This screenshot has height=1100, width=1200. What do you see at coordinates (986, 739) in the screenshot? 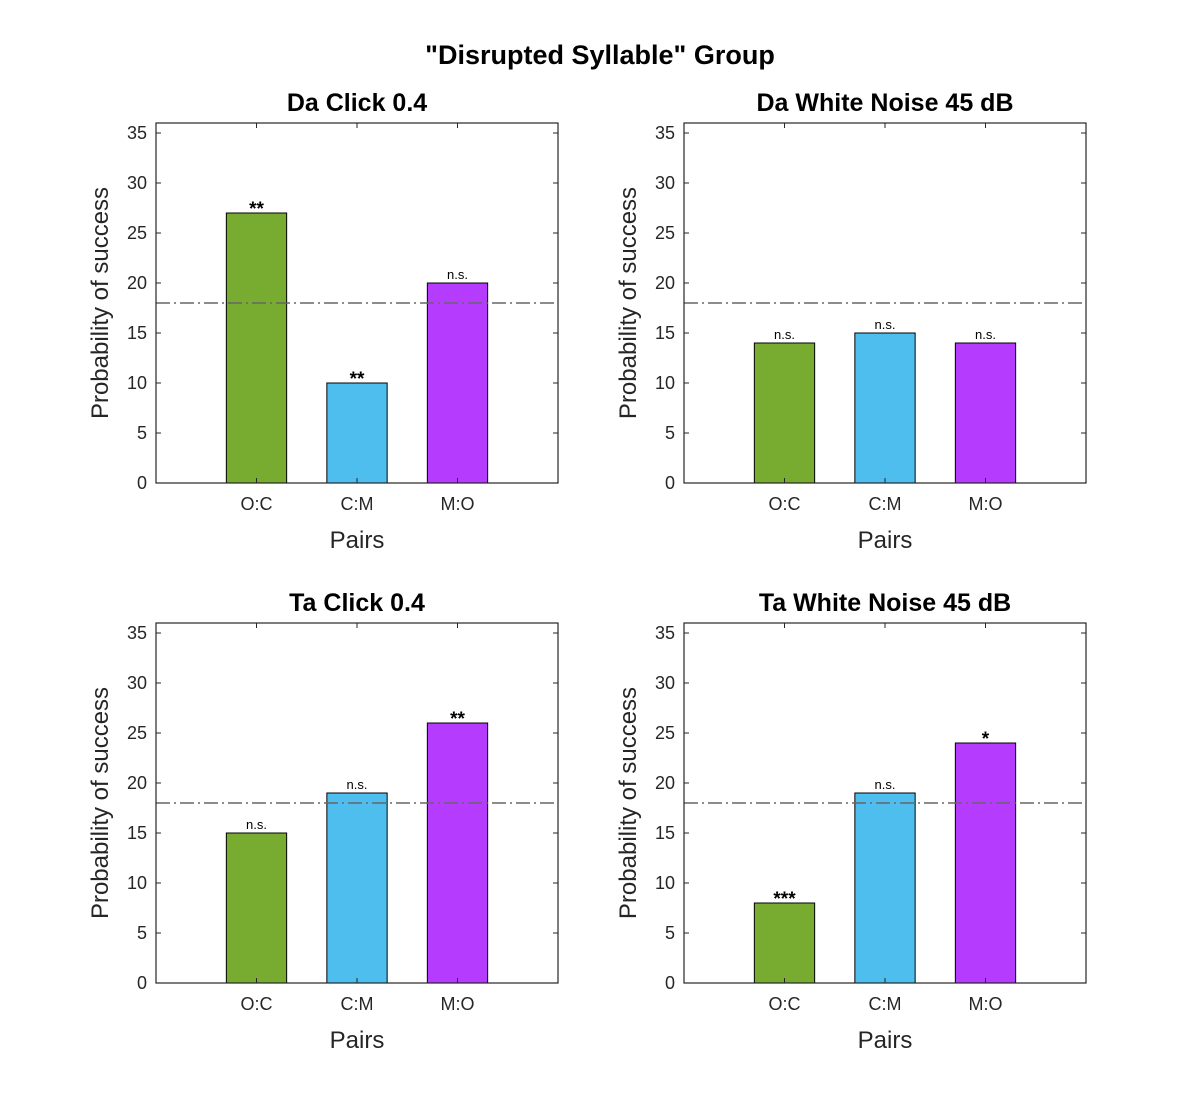
I see `significance-label: *` at bounding box center [986, 739].